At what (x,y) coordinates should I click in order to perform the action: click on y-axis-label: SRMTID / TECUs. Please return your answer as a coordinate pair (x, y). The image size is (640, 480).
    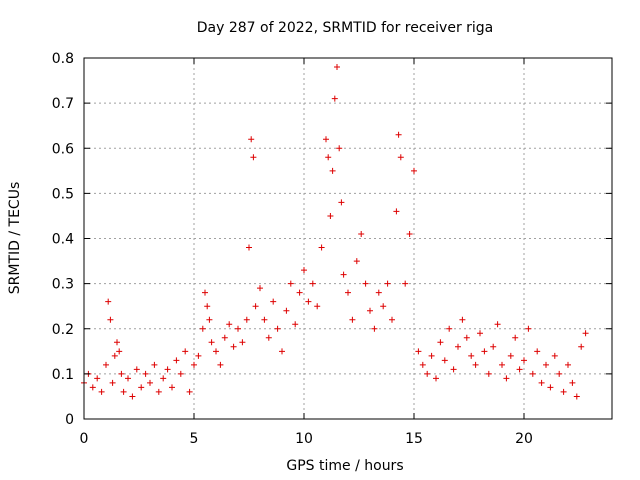
    Looking at the image, I should click on (15, 238).